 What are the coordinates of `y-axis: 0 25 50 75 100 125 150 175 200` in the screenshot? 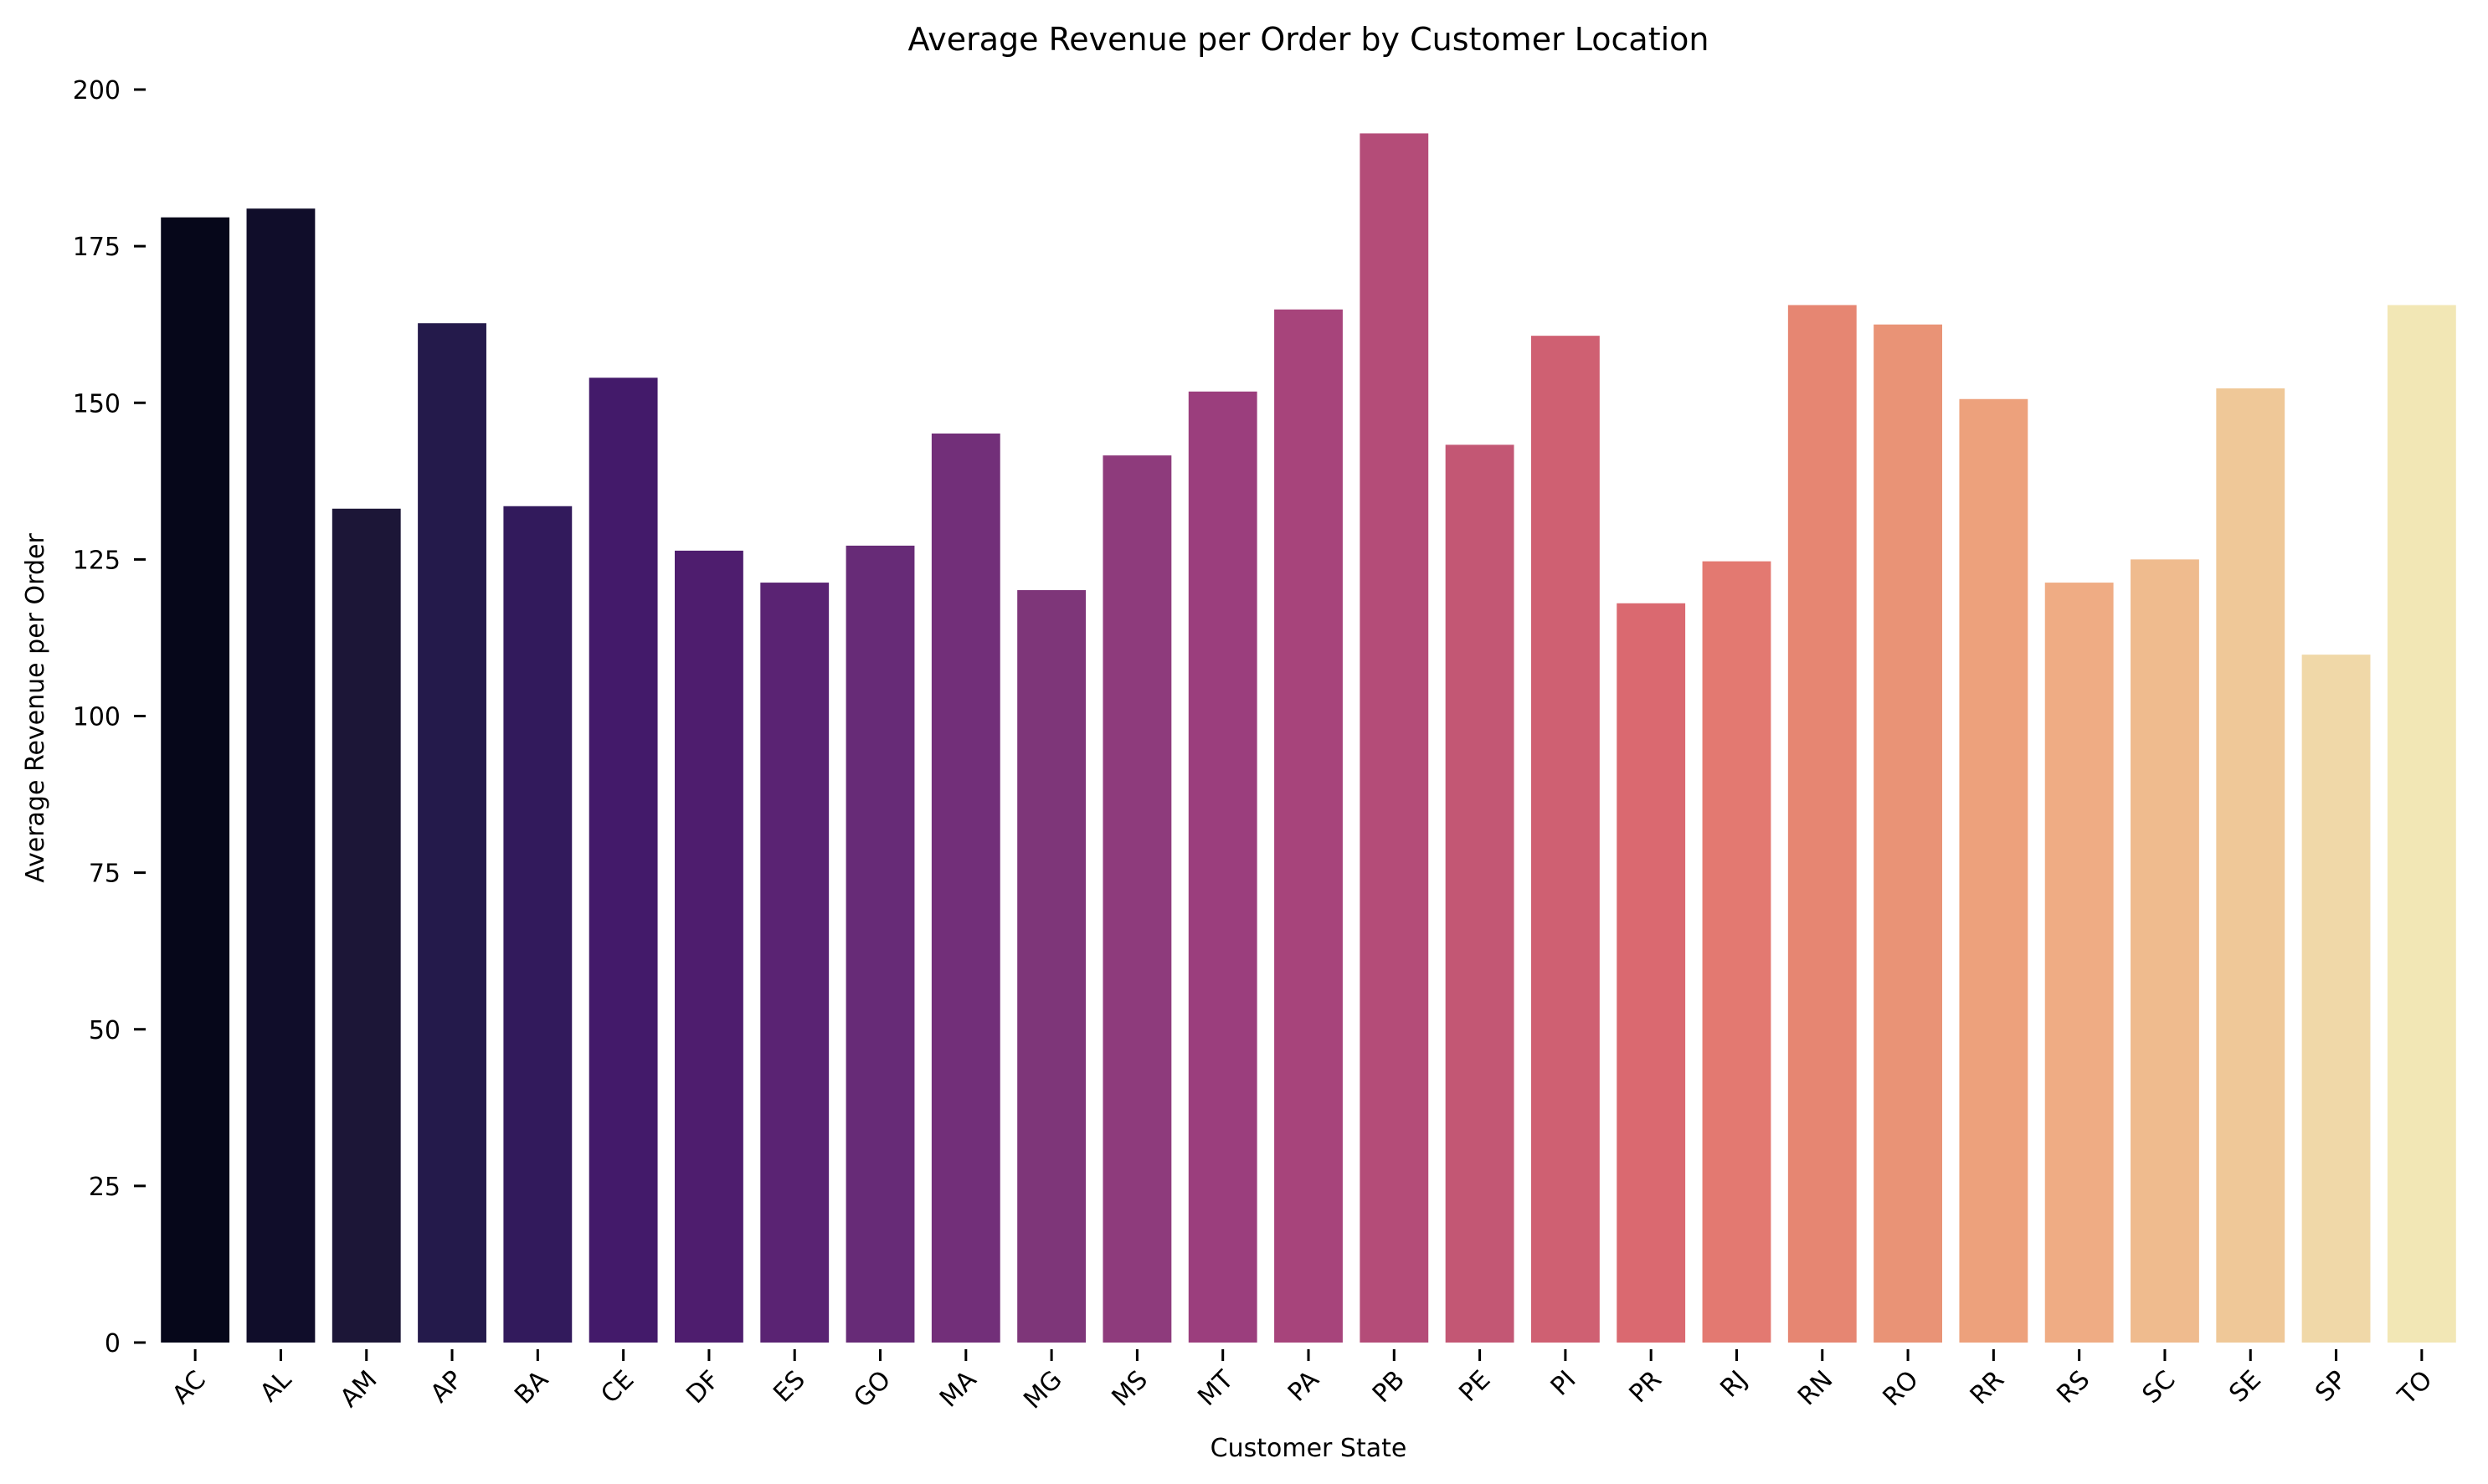 It's located at (109, 717).